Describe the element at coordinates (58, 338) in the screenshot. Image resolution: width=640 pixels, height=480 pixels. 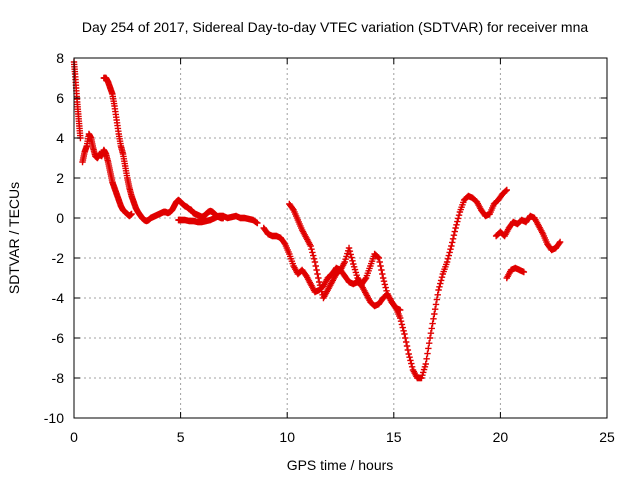
I see `y-tick-label: -6` at that location.